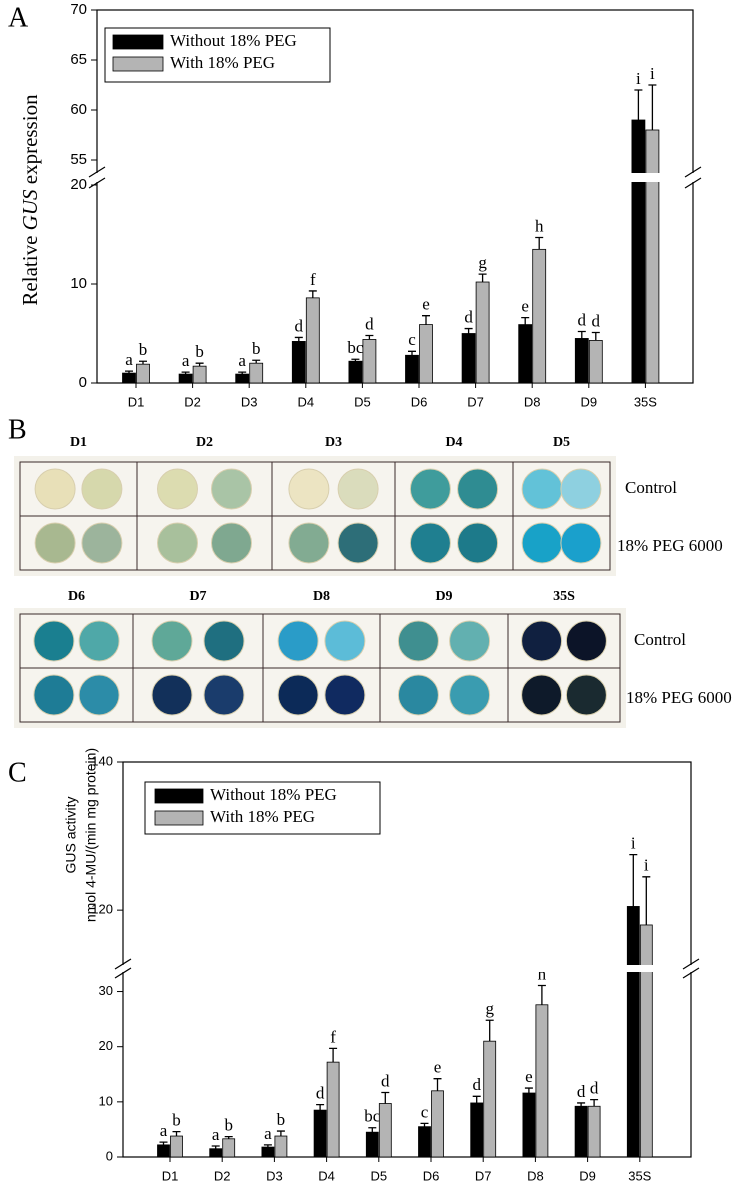 The image size is (752, 1198). I want to click on column-label: D4, so click(453, 442).